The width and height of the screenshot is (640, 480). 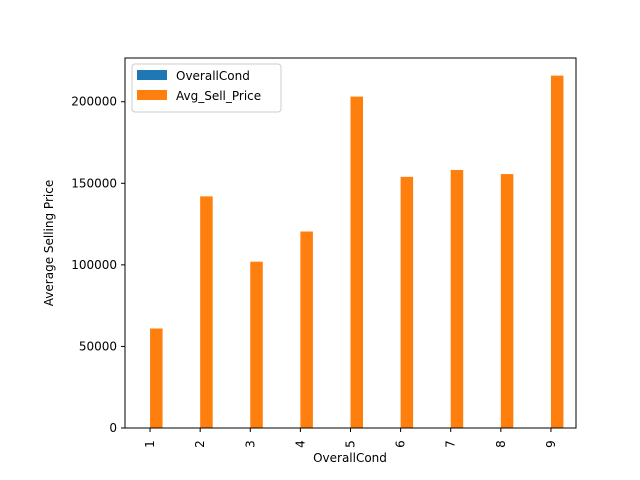 I want to click on y-axis-ticks: 0 50000 100000 150000 200000, so click(x=98, y=265).